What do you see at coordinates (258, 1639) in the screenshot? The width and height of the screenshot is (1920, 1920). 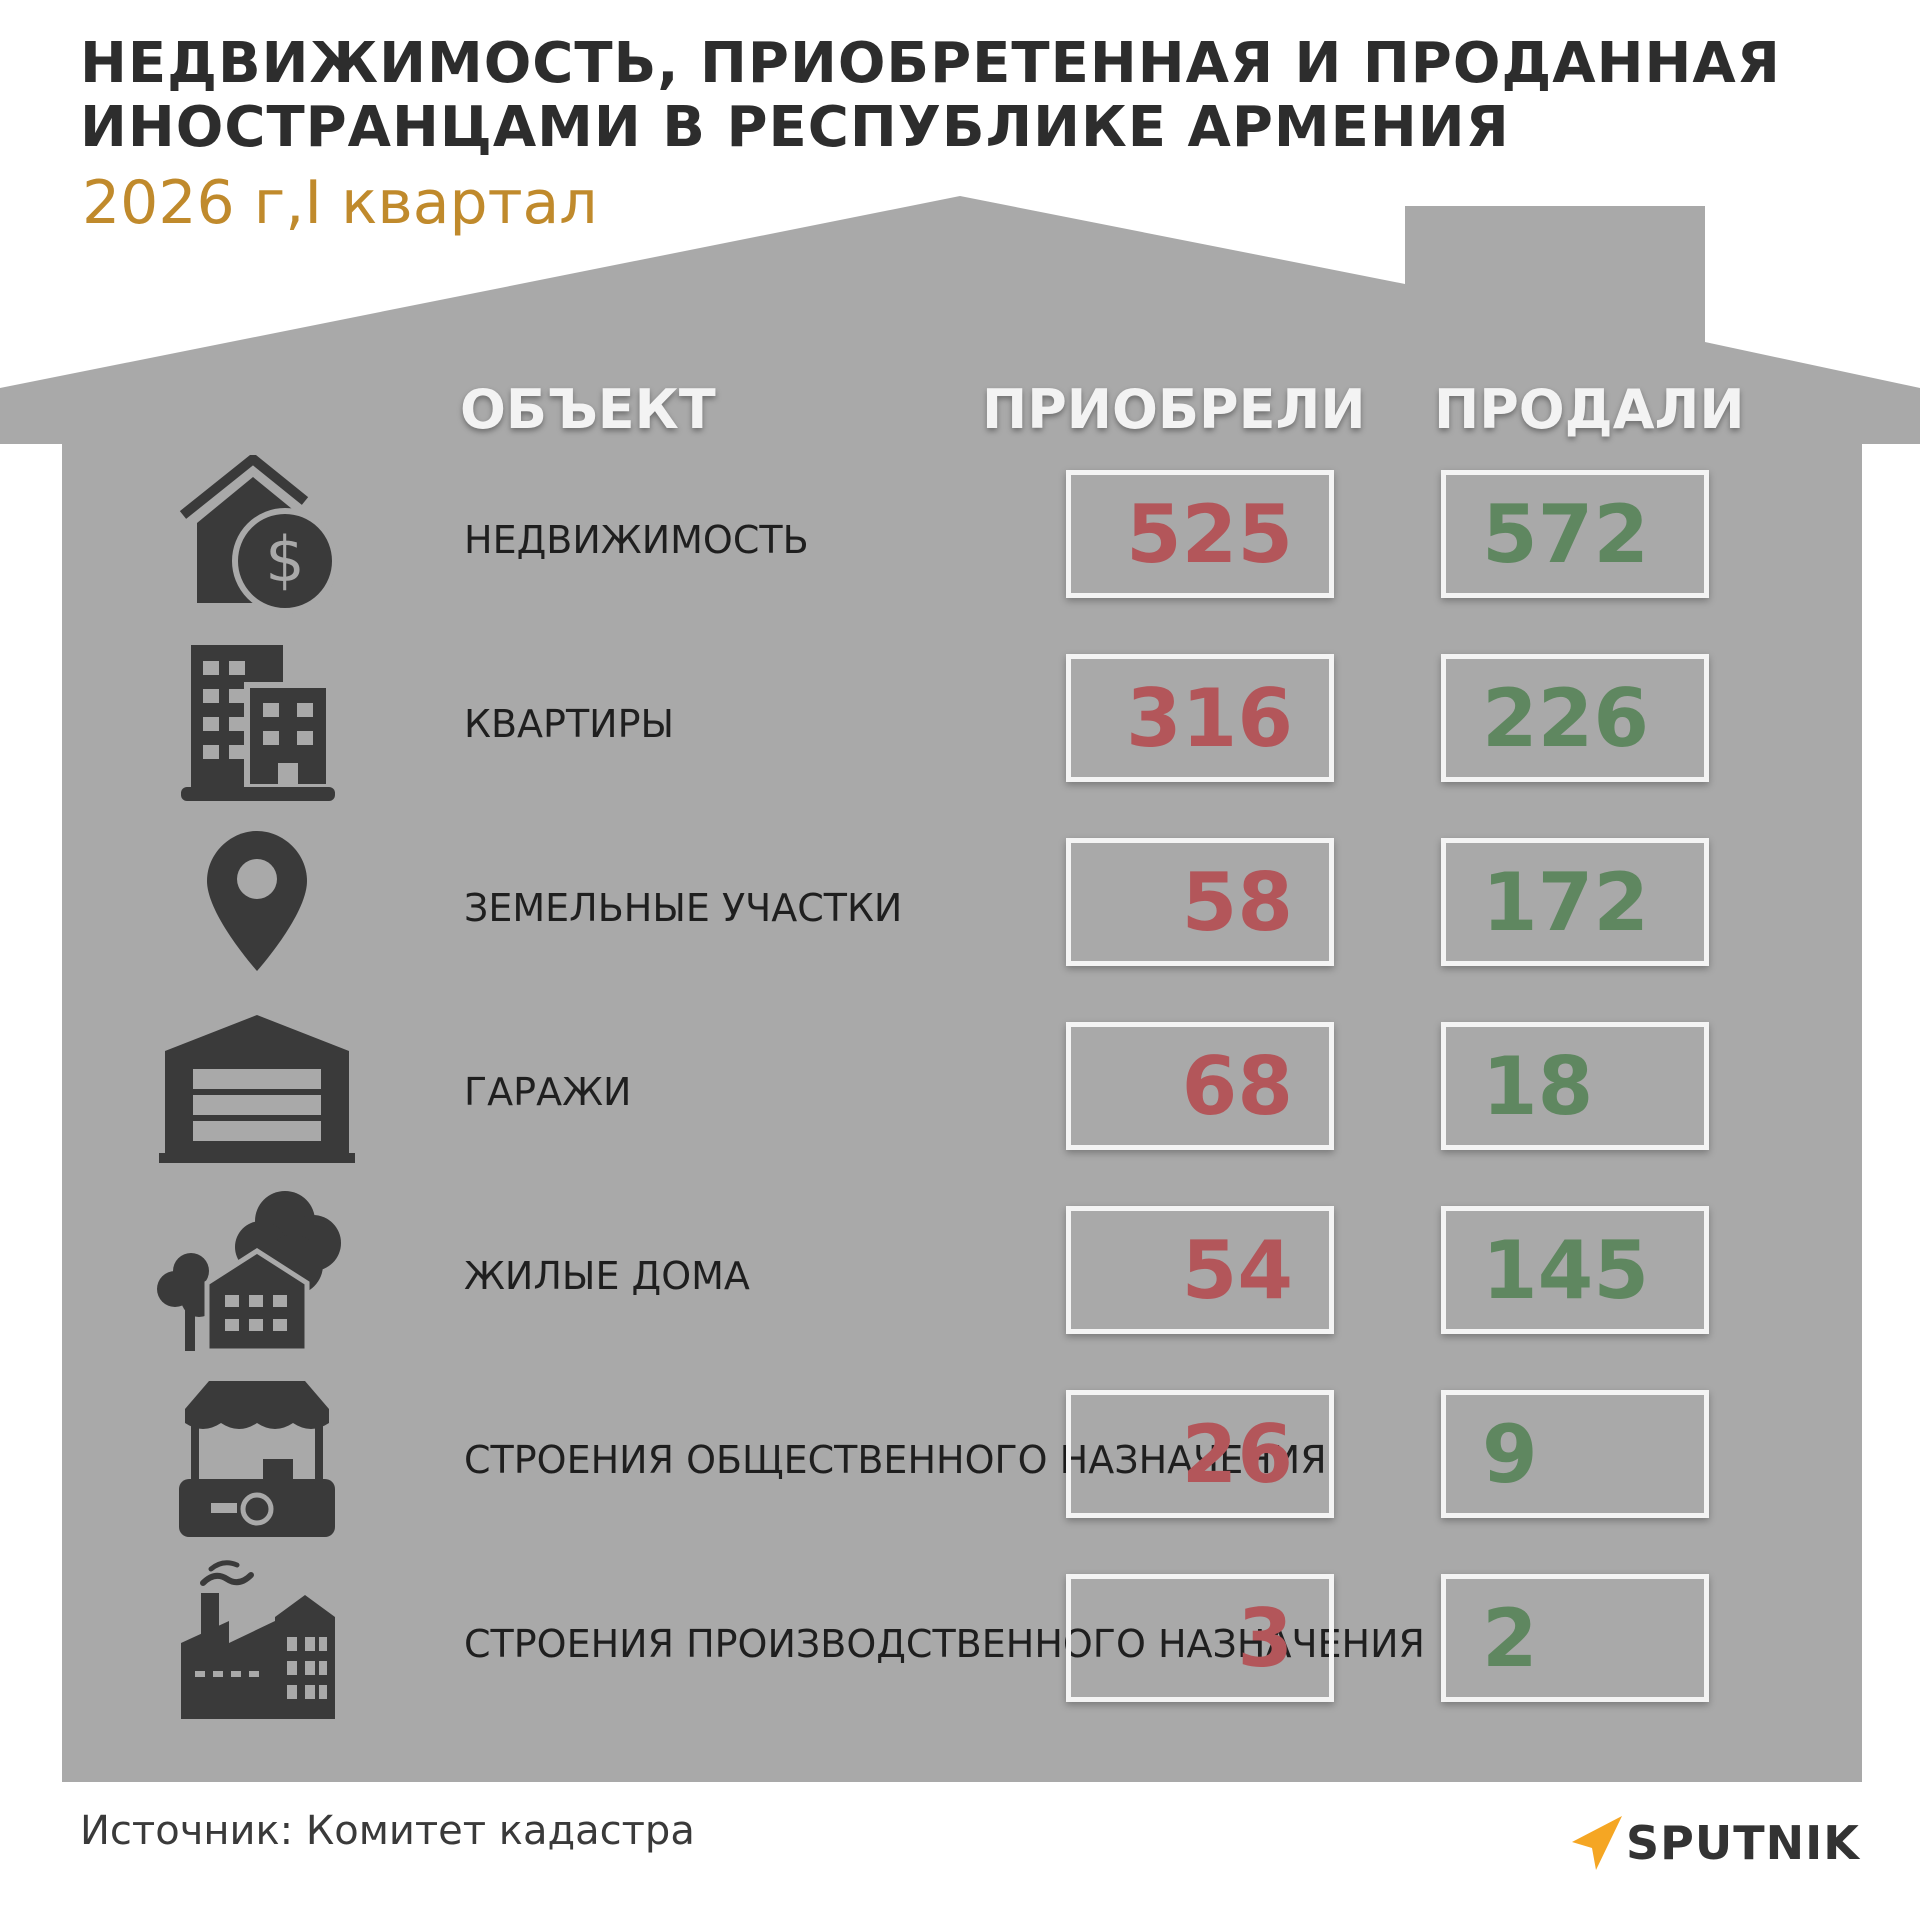 I see `factory-icon` at bounding box center [258, 1639].